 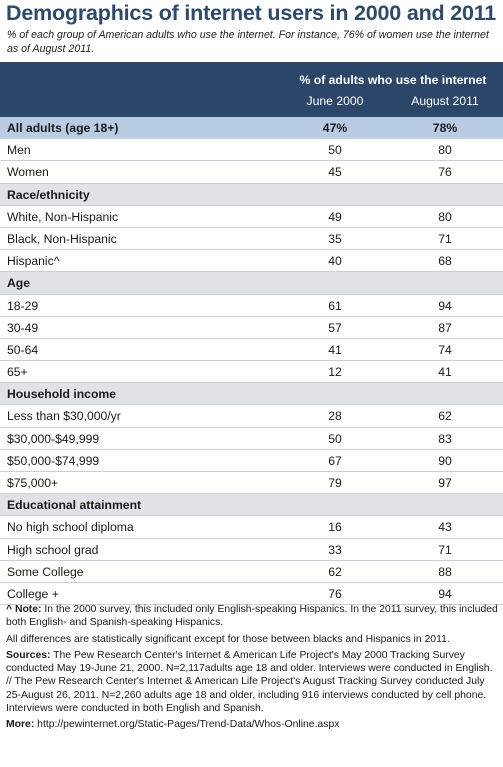 What do you see at coordinates (33, 483) in the screenshot?
I see `row-label: $75,000+` at bounding box center [33, 483].